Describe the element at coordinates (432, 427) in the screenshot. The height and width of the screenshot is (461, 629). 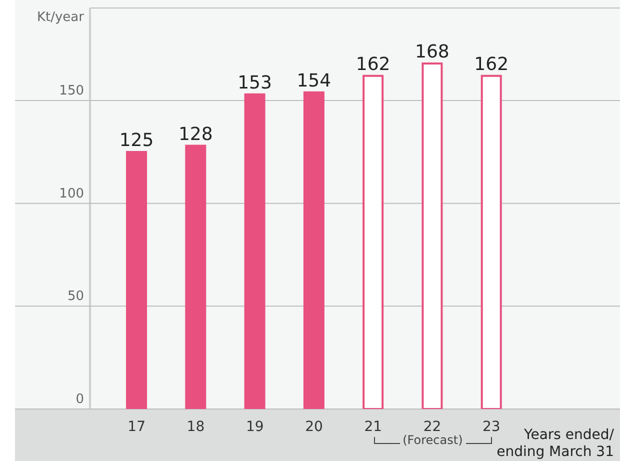
I see `x-tick-label: 22` at that location.